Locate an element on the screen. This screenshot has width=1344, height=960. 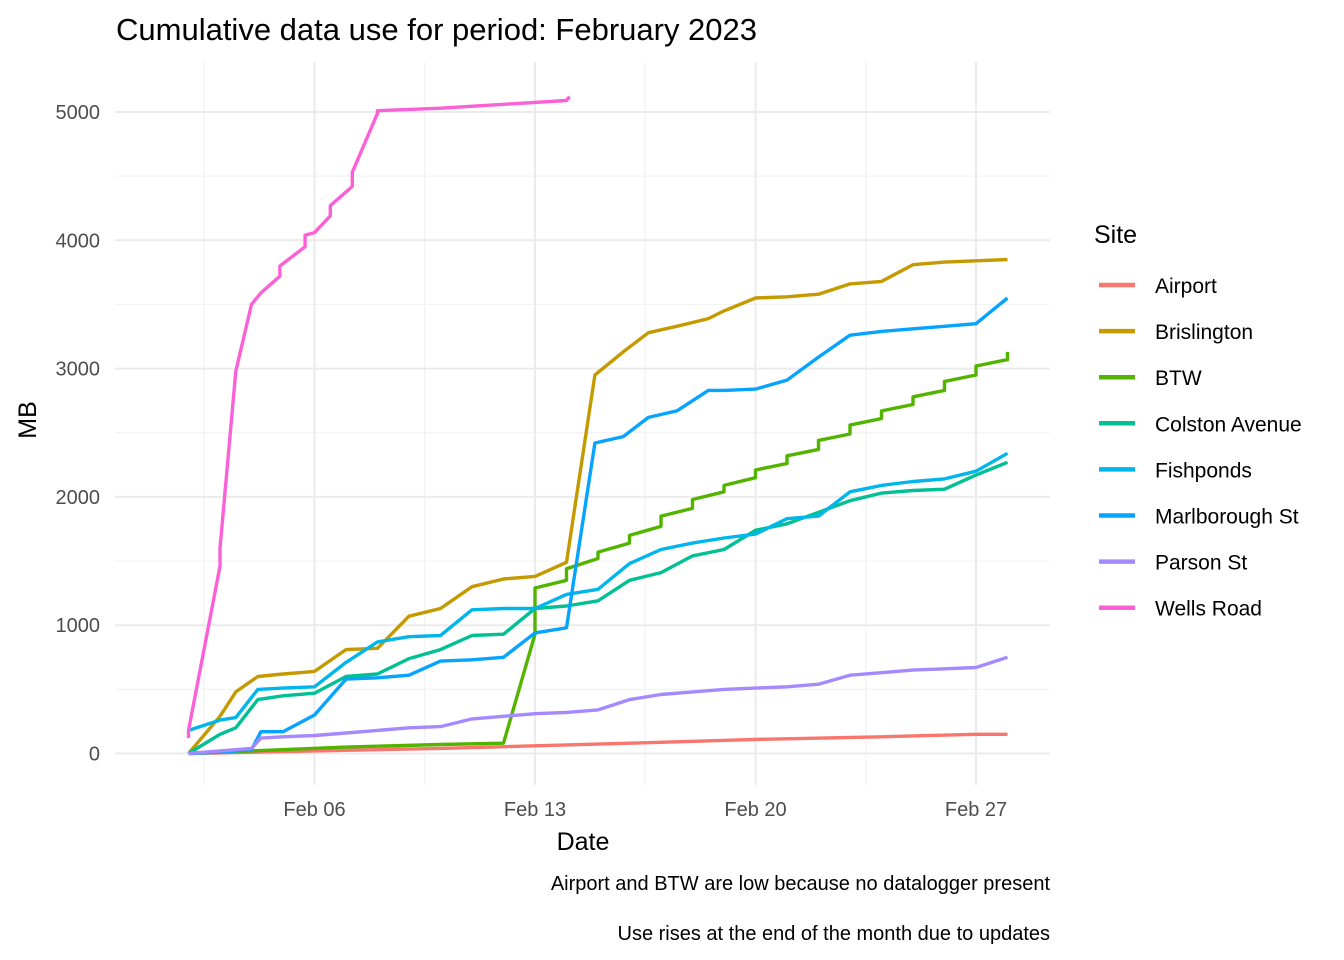
x-tick-label: Feb 13 is located at coordinates (535, 810).